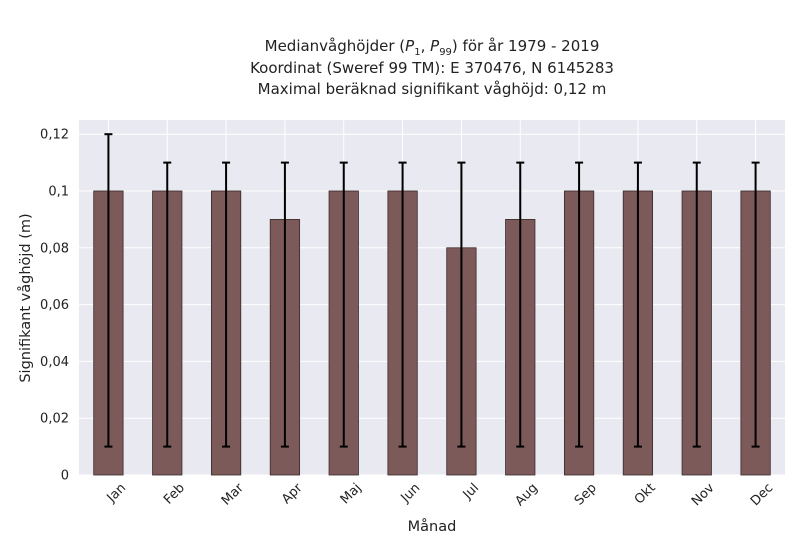 Image resolution: width=800 pixels, height=550 pixels. What do you see at coordinates (520, 304) in the screenshot?
I see `error-bar-aug` at bounding box center [520, 304].